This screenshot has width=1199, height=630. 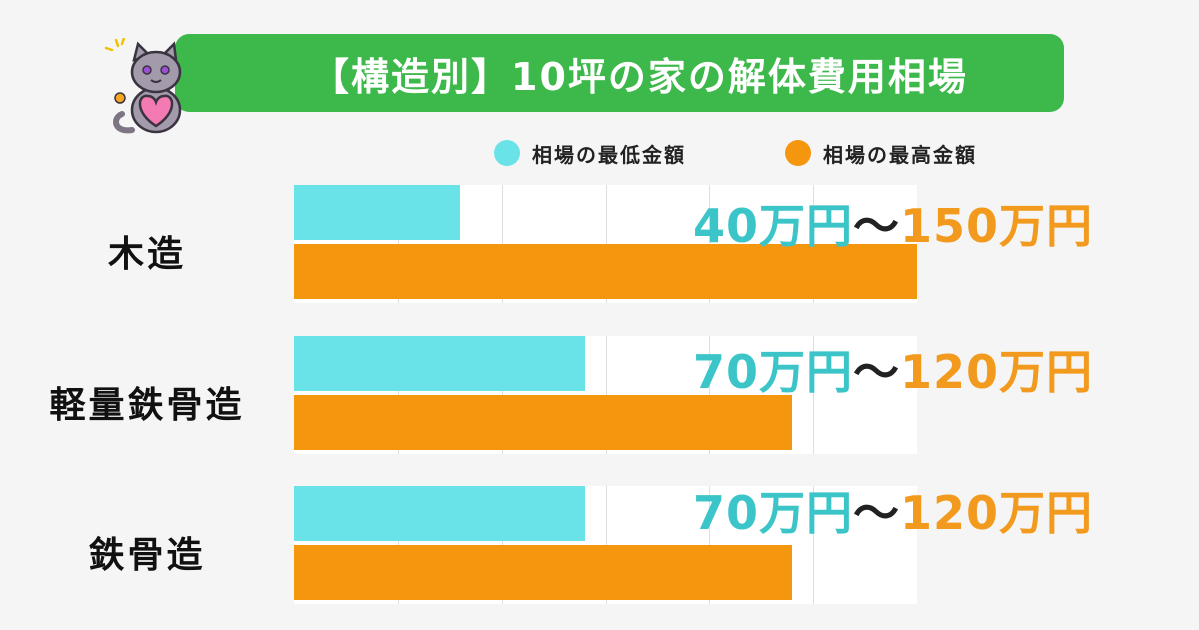 What do you see at coordinates (639, 76) in the screenshot?
I see `chart-title: 【構造別】10坪の家の解体費用相場` at bounding box center [639, 76].